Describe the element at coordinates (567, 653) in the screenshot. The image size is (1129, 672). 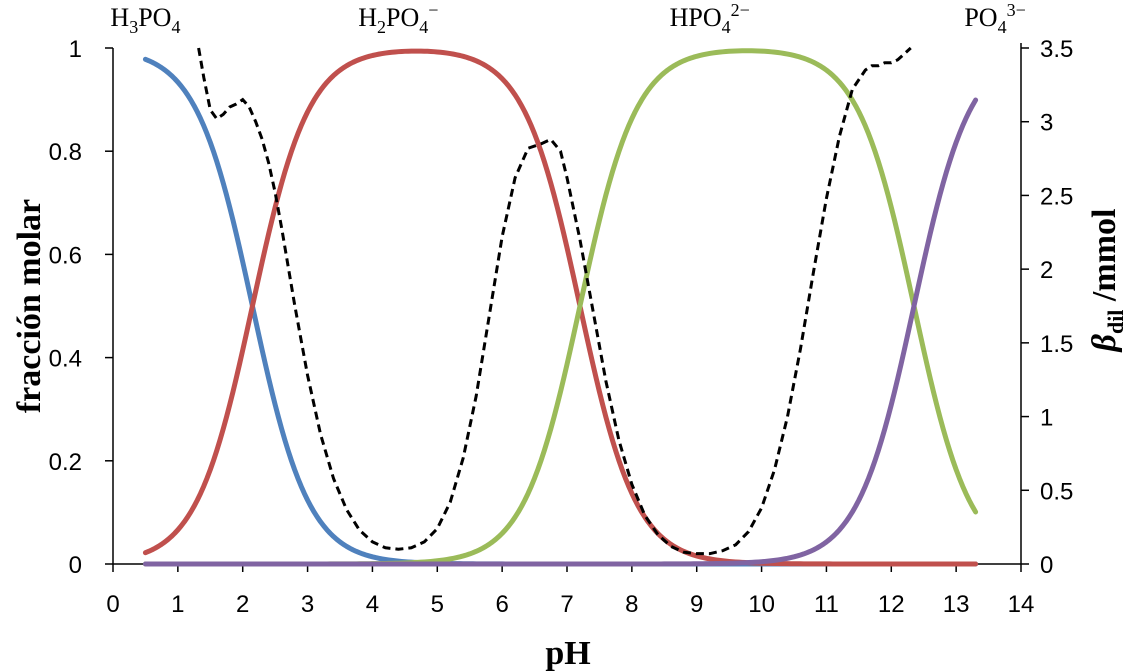
I see `x-axis-title: pH` at that location.